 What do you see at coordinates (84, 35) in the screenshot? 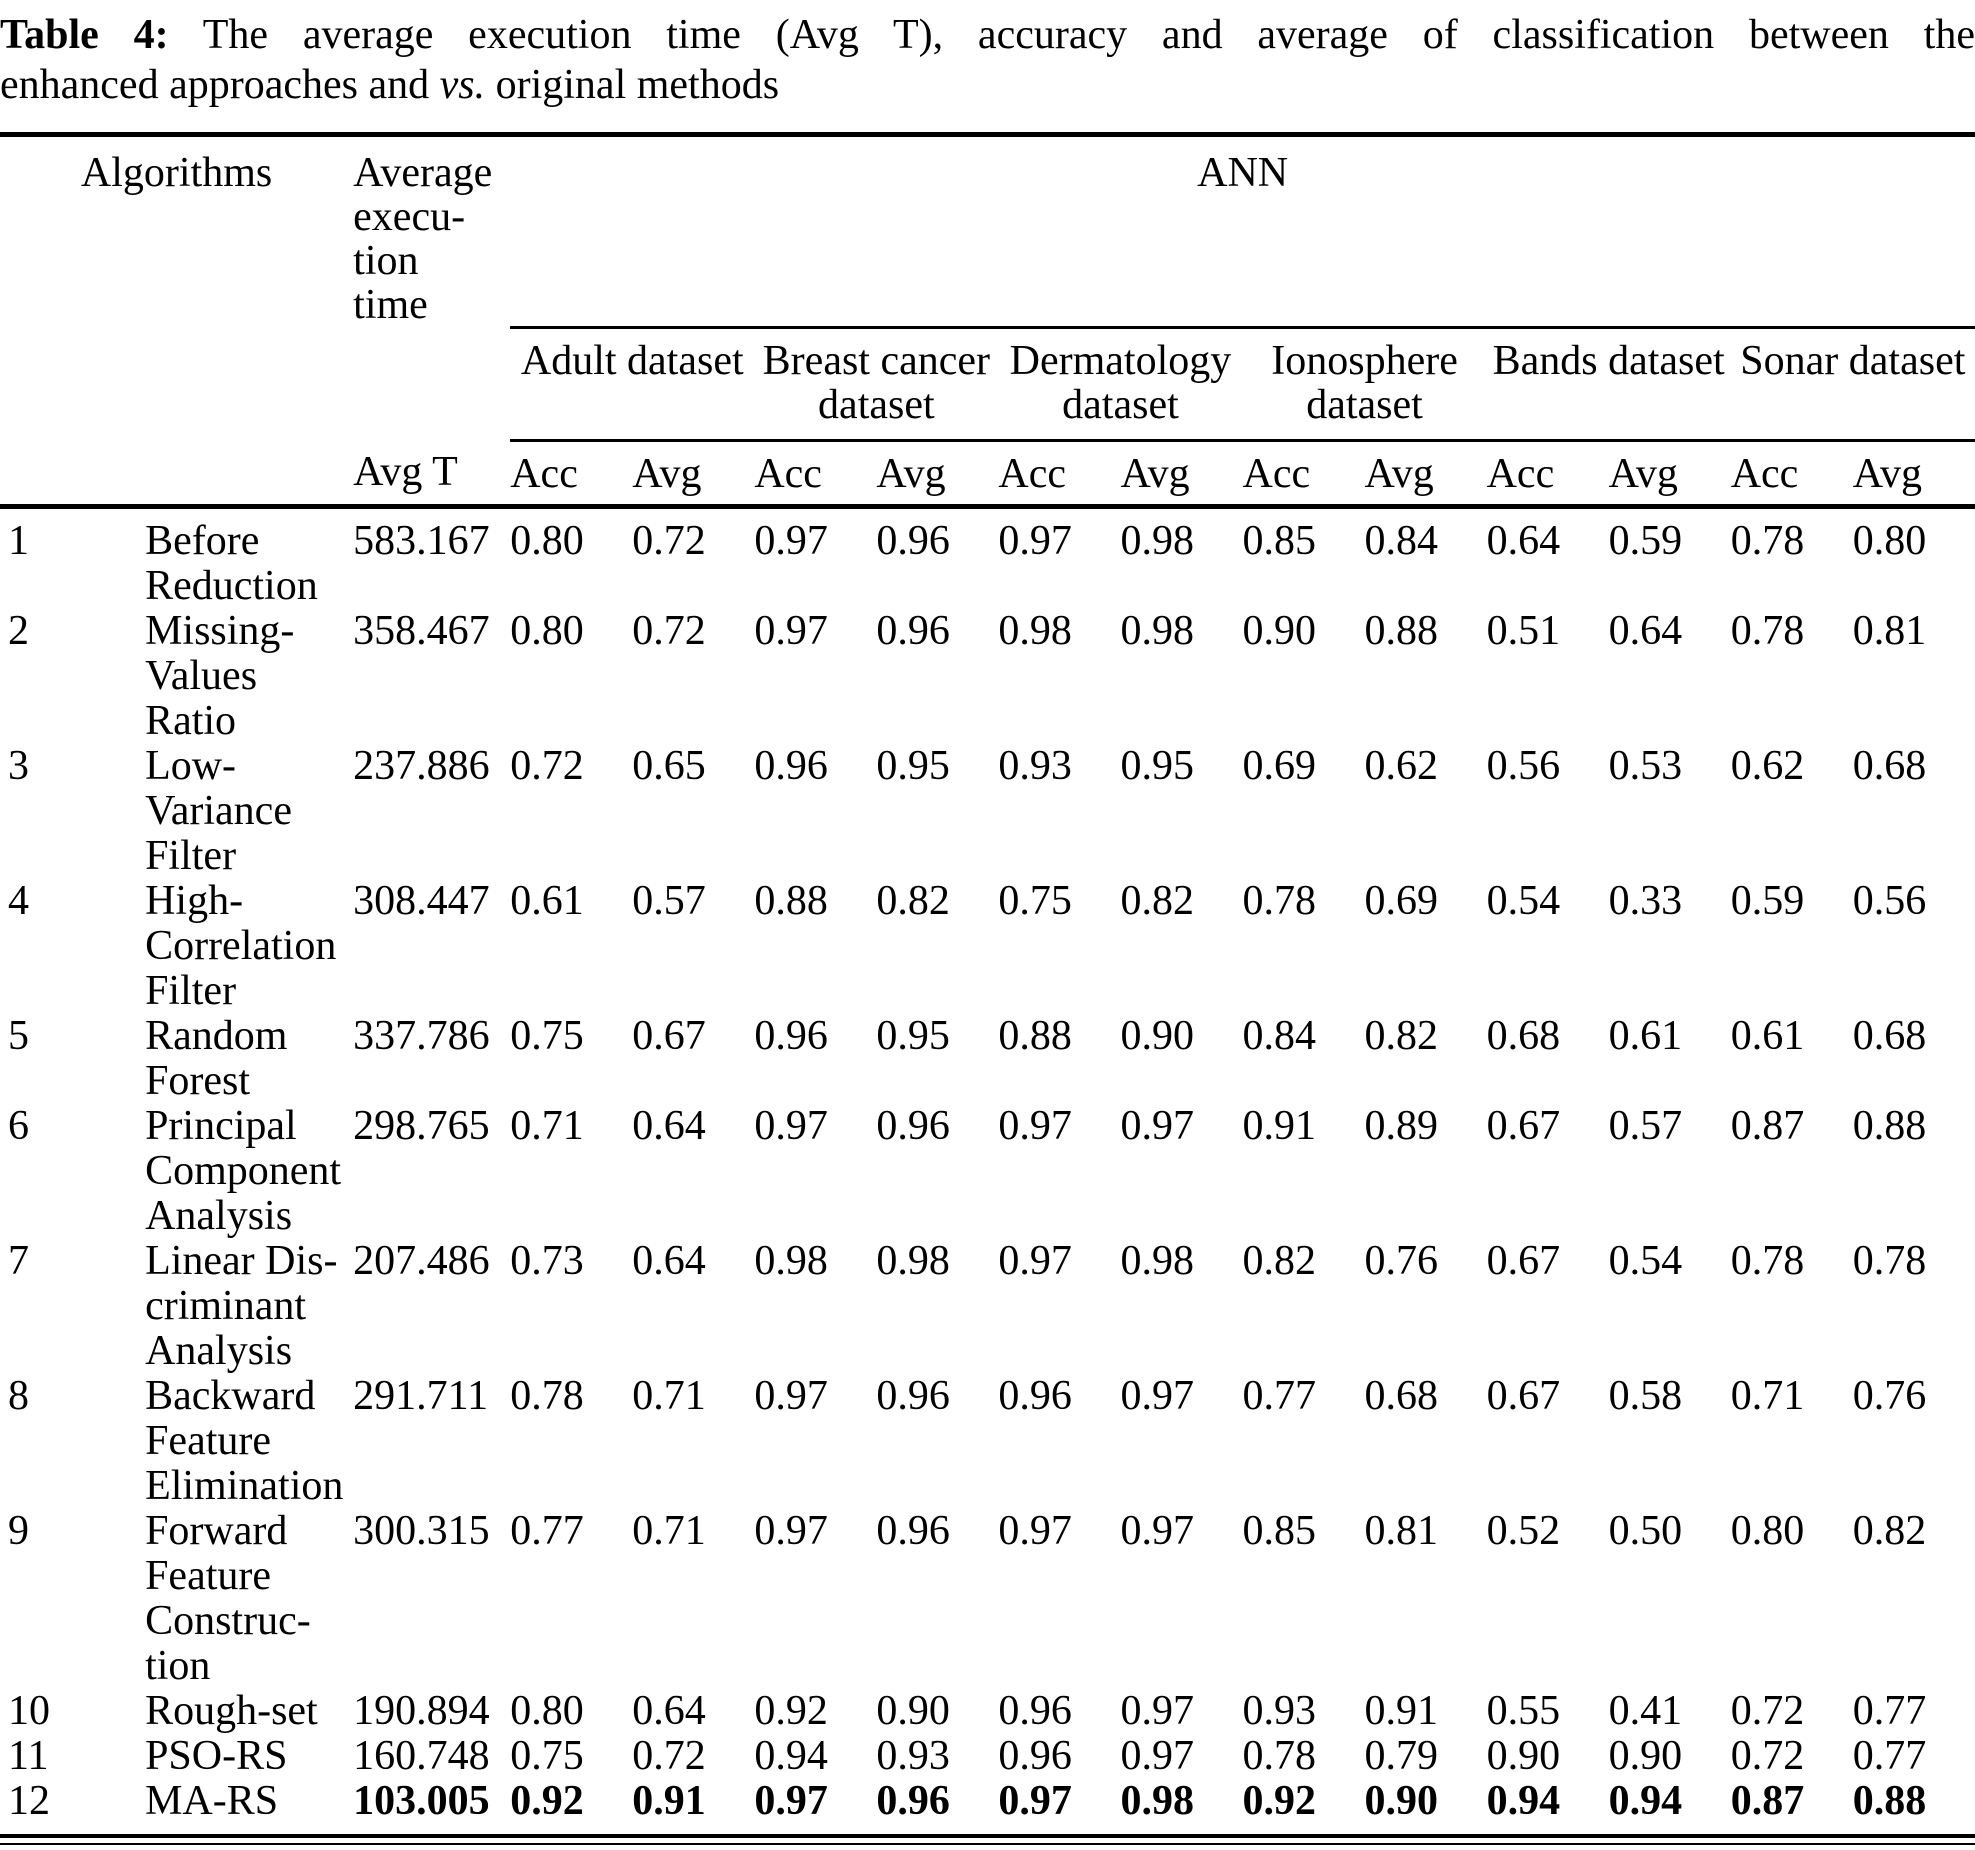
I see `caption-label: Table 4:` at bounding box center [84, 35].